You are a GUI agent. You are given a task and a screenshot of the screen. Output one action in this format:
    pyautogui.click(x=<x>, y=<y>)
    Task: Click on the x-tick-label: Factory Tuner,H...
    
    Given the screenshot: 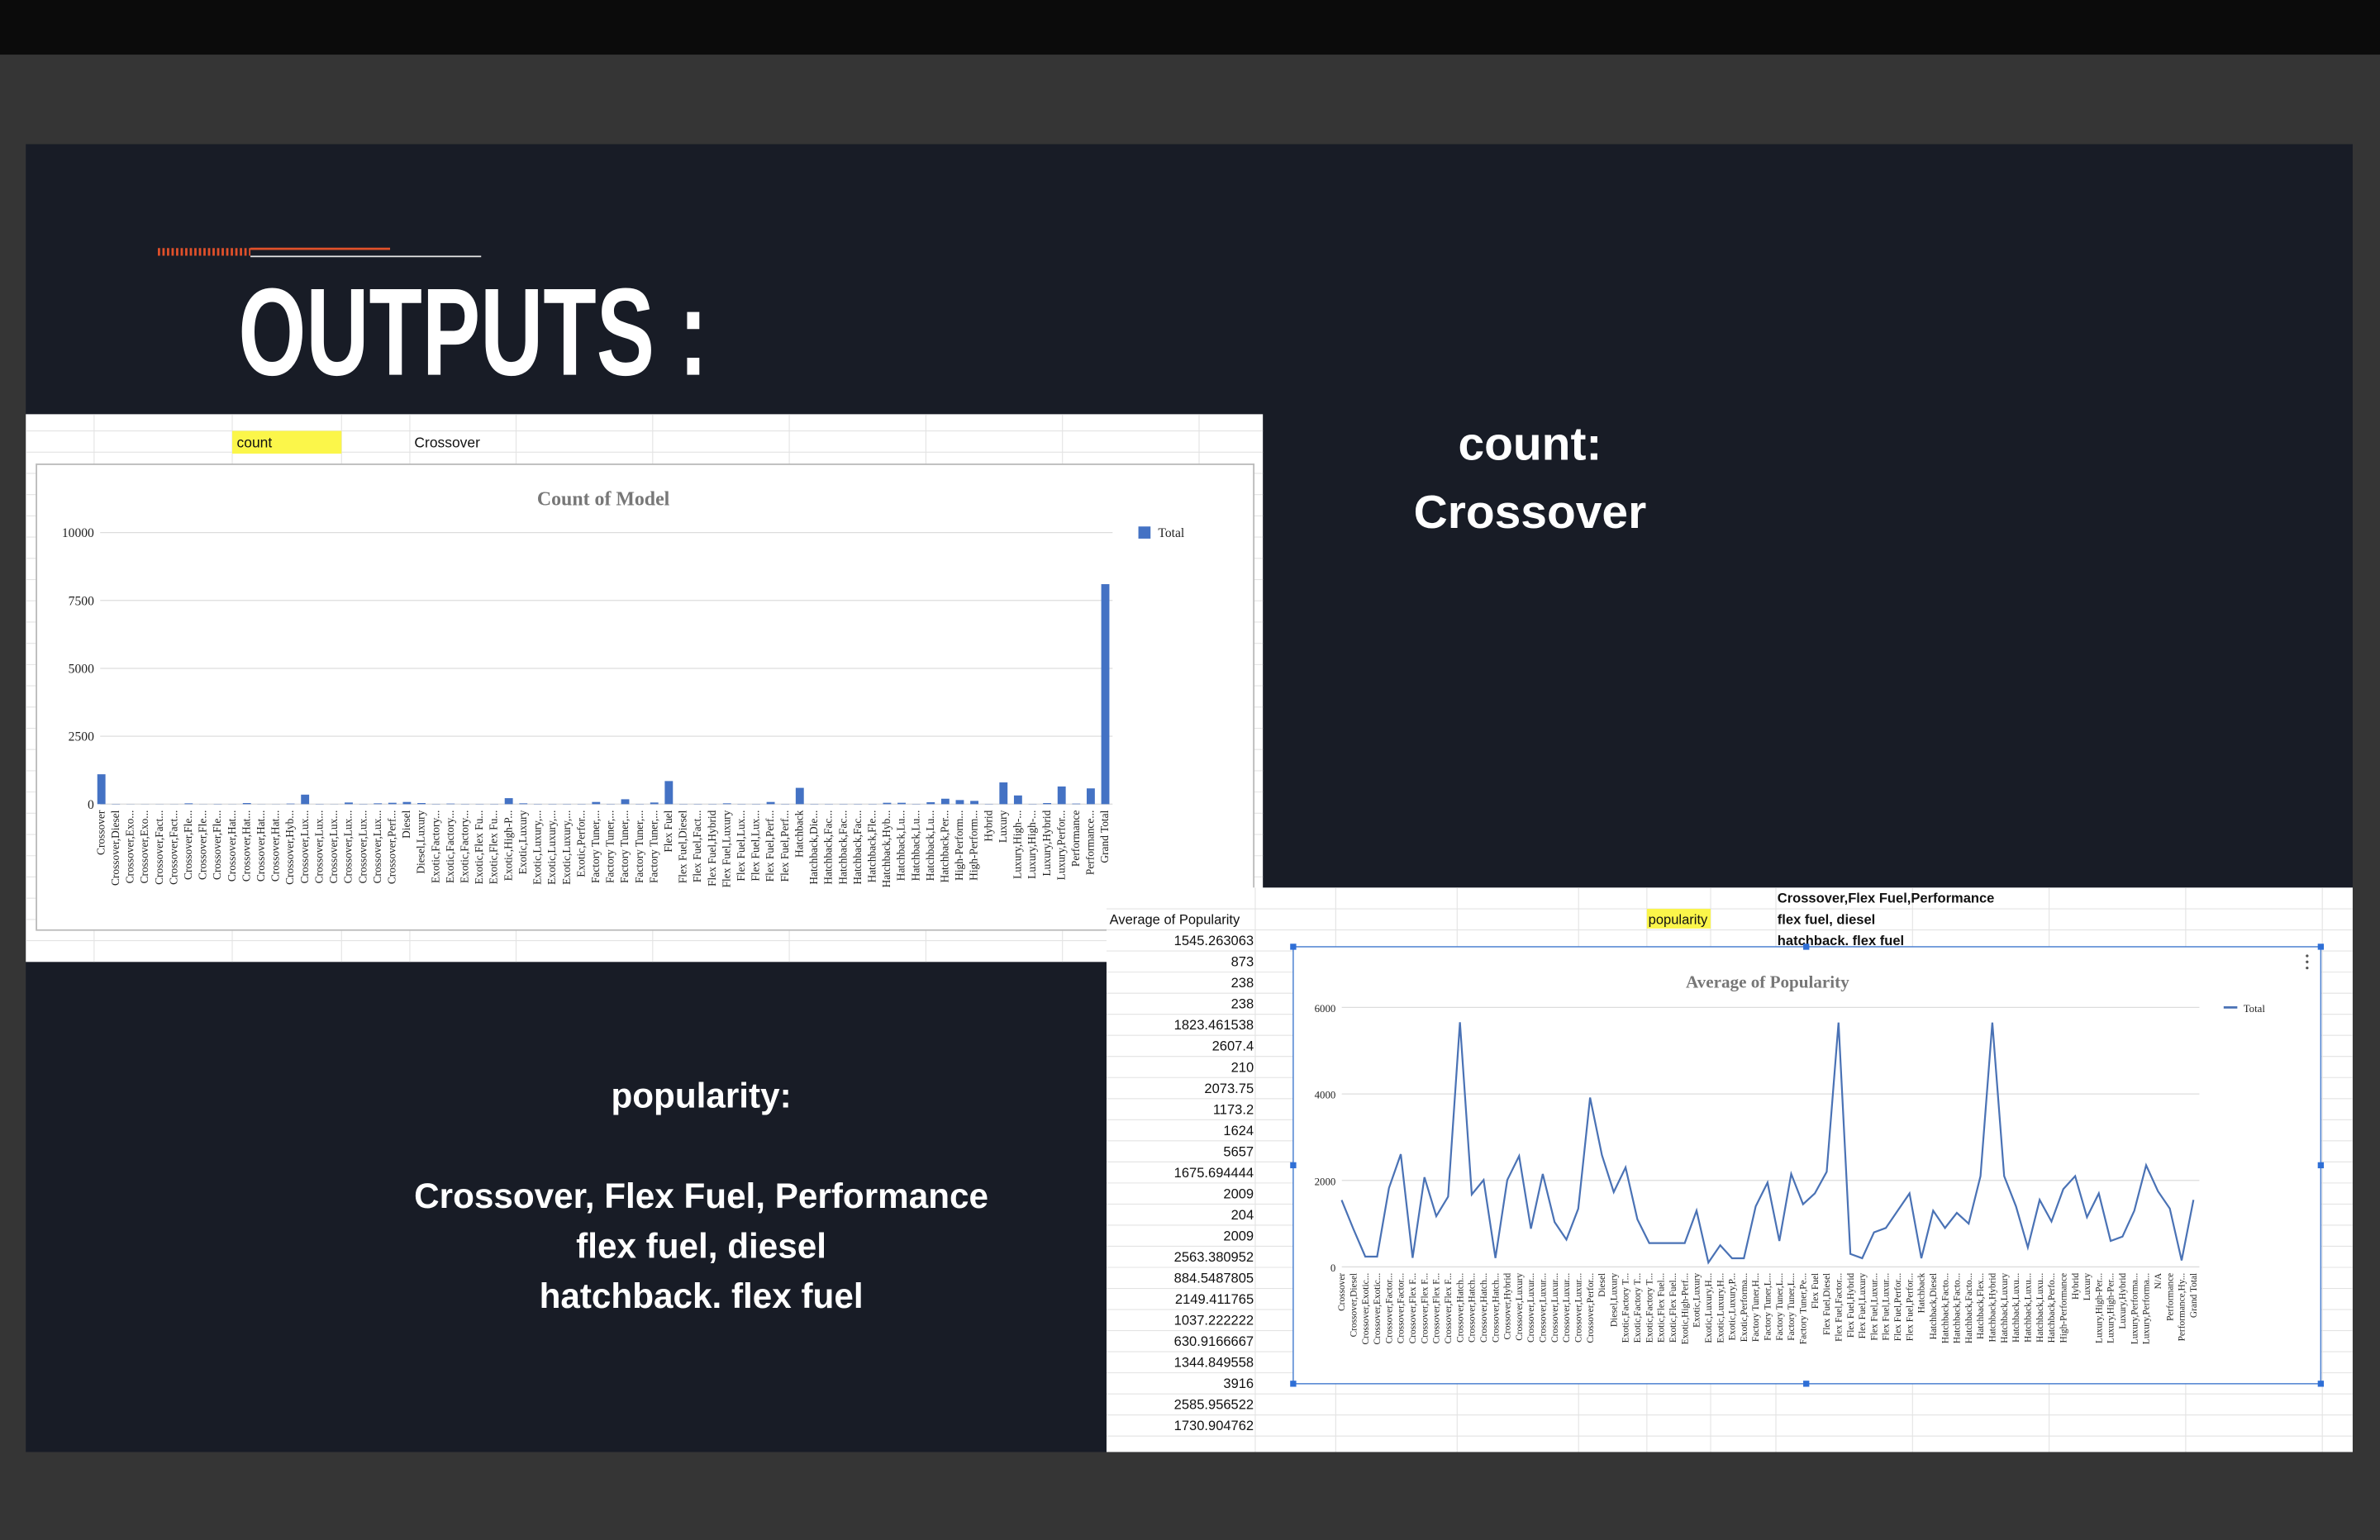 What is the action you would take?
    pyautogui.click(x=1756, y=1307)
    